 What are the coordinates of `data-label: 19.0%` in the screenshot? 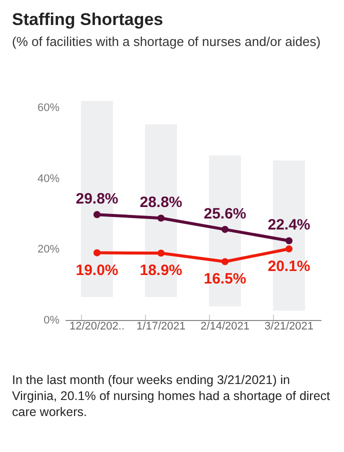 It's located at (97, 270).